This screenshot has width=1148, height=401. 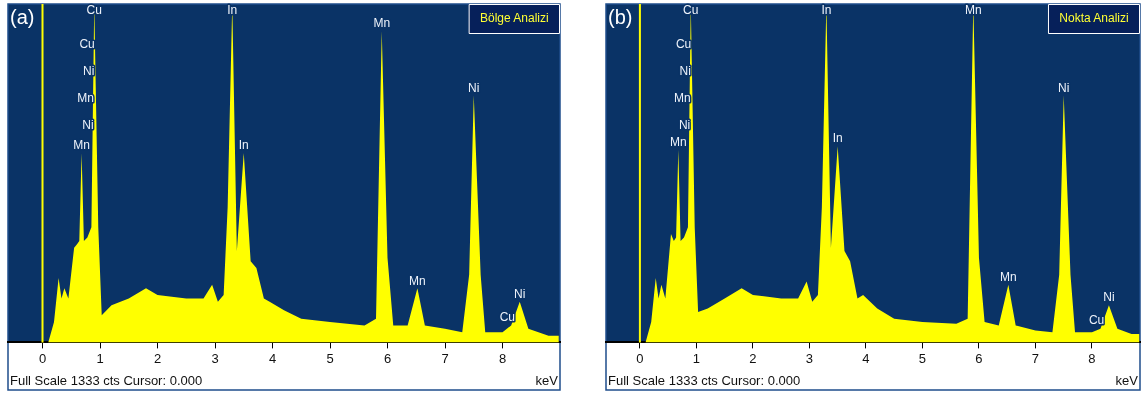 What do you see at coordinates (514, 18) in the screenshot?
I see `text: Bölge Analizi` at bounding box center [514, 18].